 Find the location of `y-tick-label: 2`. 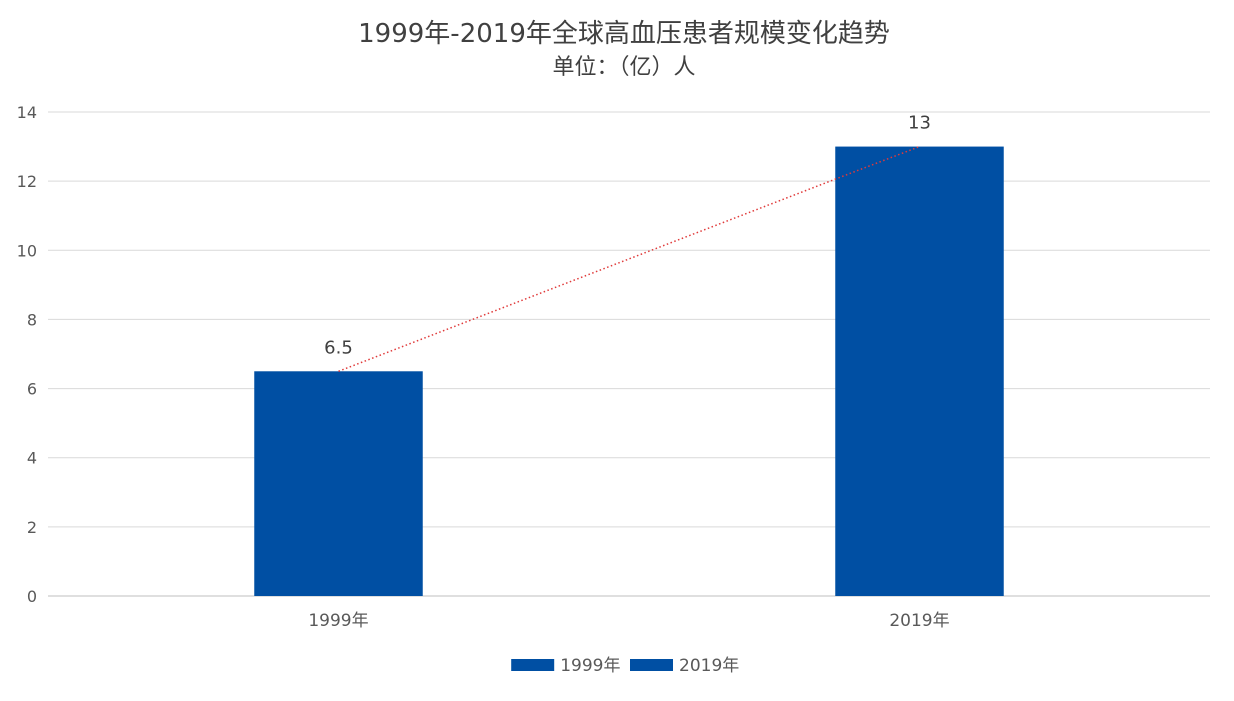

y-tick-label: 2 is located at coordinates (32, 527).